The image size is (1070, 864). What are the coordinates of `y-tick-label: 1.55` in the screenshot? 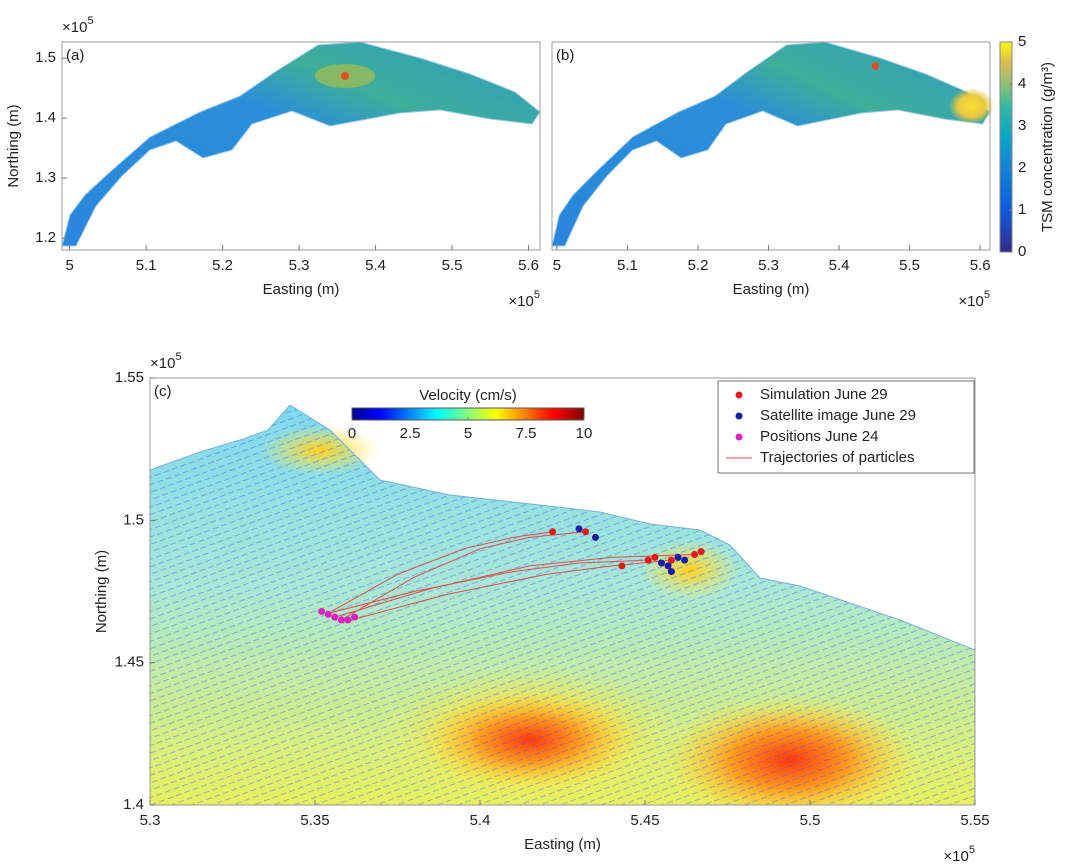 It's located at (129, 377).